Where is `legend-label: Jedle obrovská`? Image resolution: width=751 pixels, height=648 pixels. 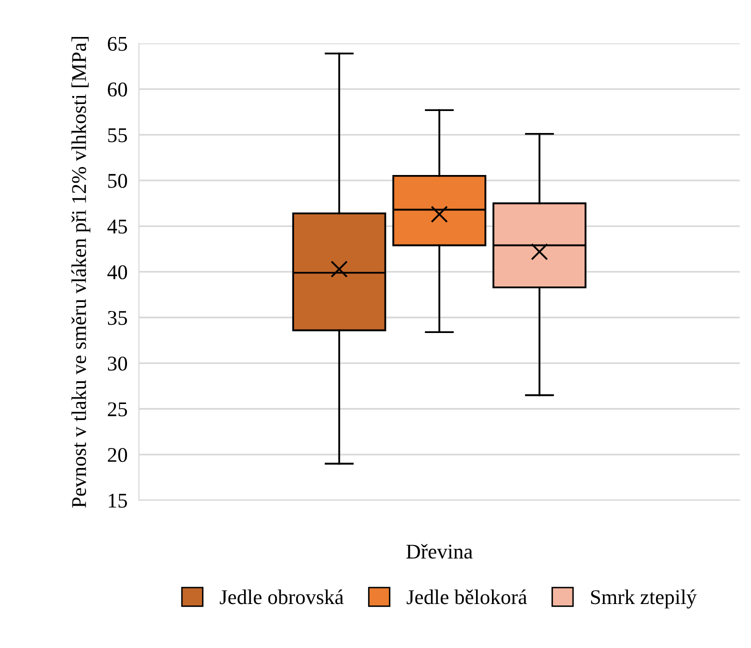 legend-label: Jedle obrovská is located at coordinates (282, 597).